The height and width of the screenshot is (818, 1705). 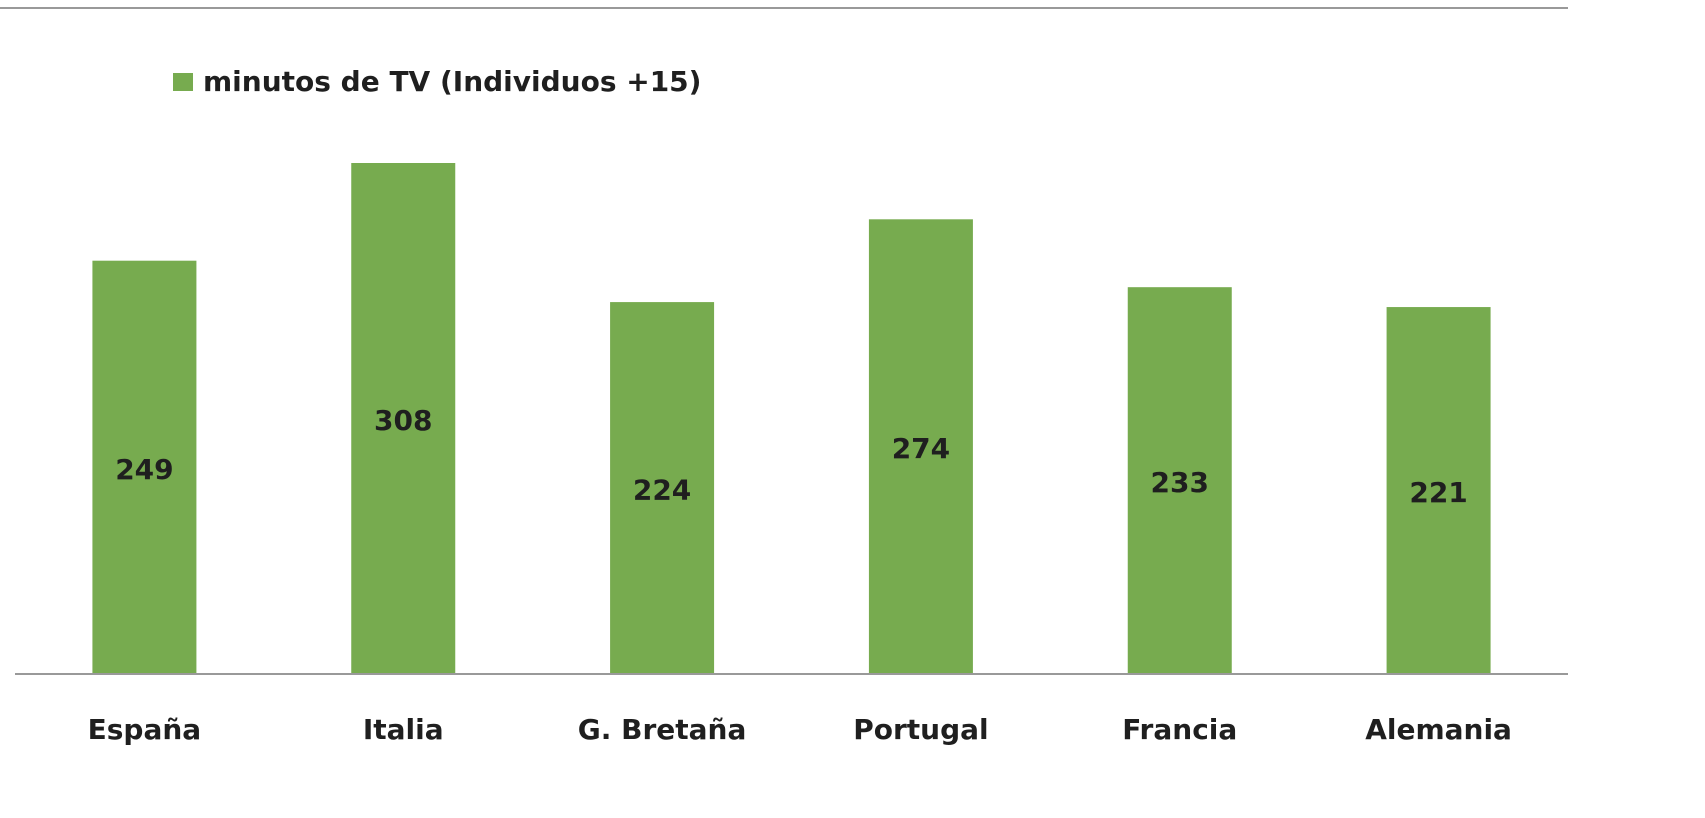 I want to click on x-tick-label: Alemania, so click(x=1438, y=729).